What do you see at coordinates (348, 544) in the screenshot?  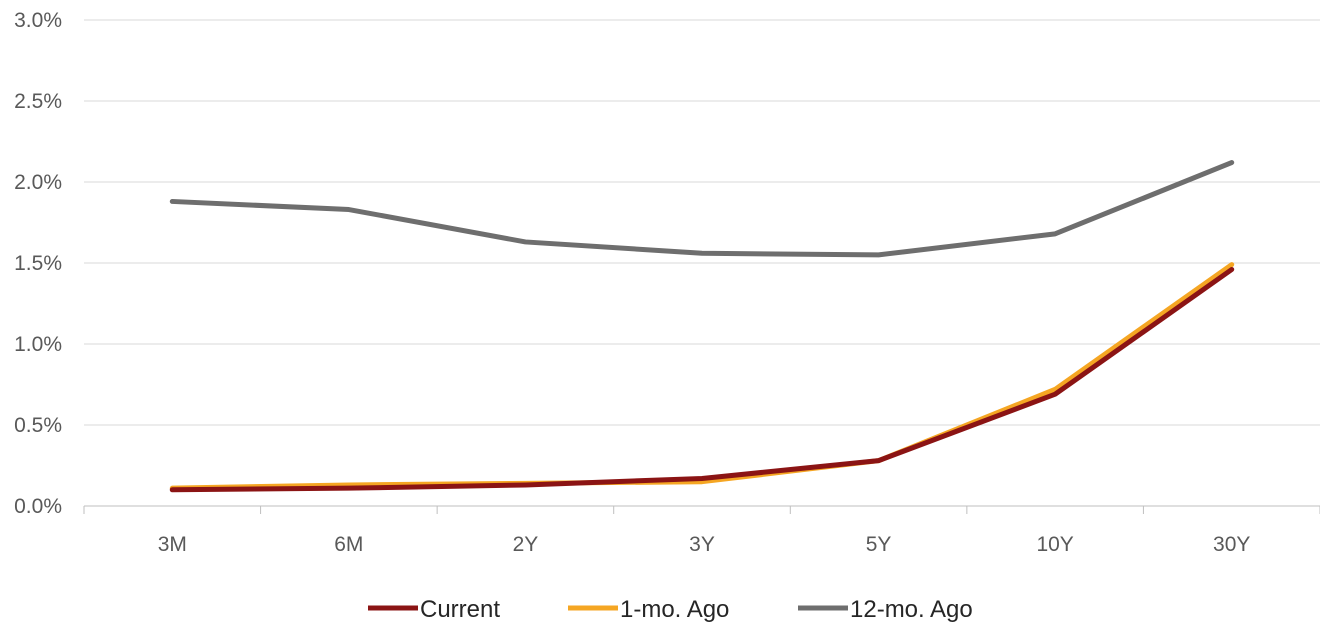 I see `x-tick-label: 6M` at bounding box center [348, 544].